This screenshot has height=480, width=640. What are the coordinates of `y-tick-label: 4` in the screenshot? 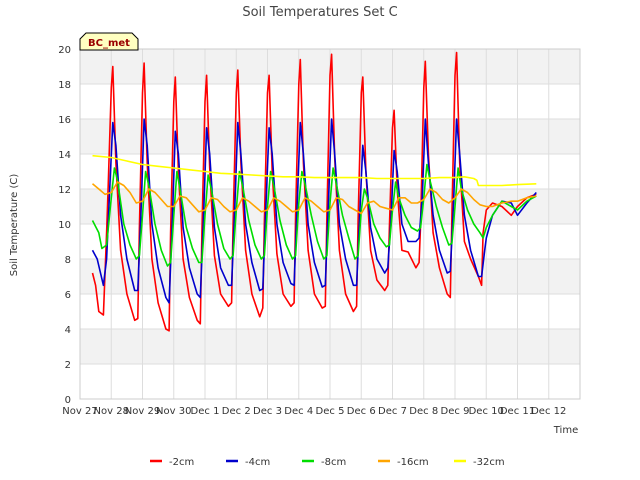 It's located at (68, 330).